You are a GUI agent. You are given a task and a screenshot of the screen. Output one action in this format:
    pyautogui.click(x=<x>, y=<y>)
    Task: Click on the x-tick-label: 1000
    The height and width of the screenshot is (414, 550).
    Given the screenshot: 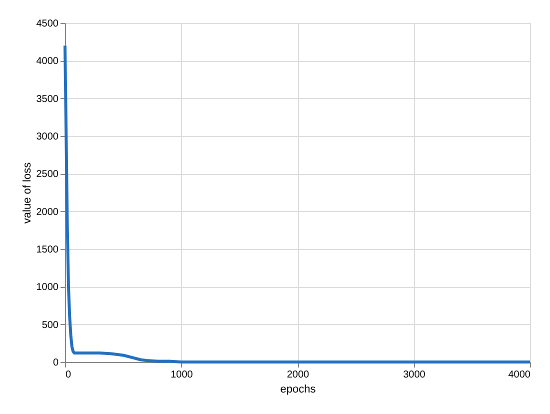 What is the action you would take?
    pyautogui.click(x=182, y=375)
    